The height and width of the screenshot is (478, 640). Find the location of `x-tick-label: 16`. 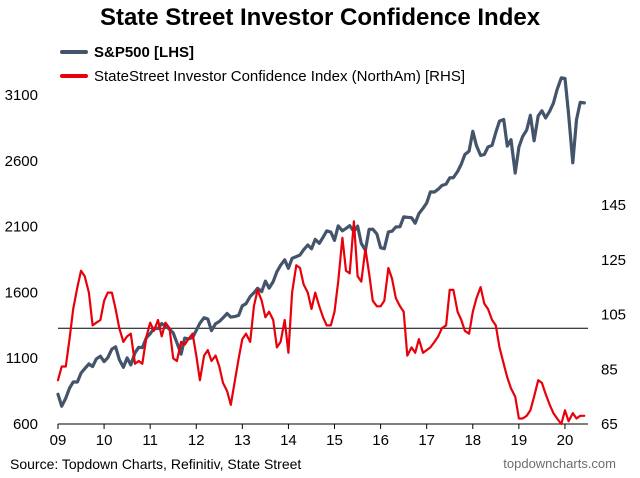

x-tick-label: 16 is located at coordinates (380, 440).